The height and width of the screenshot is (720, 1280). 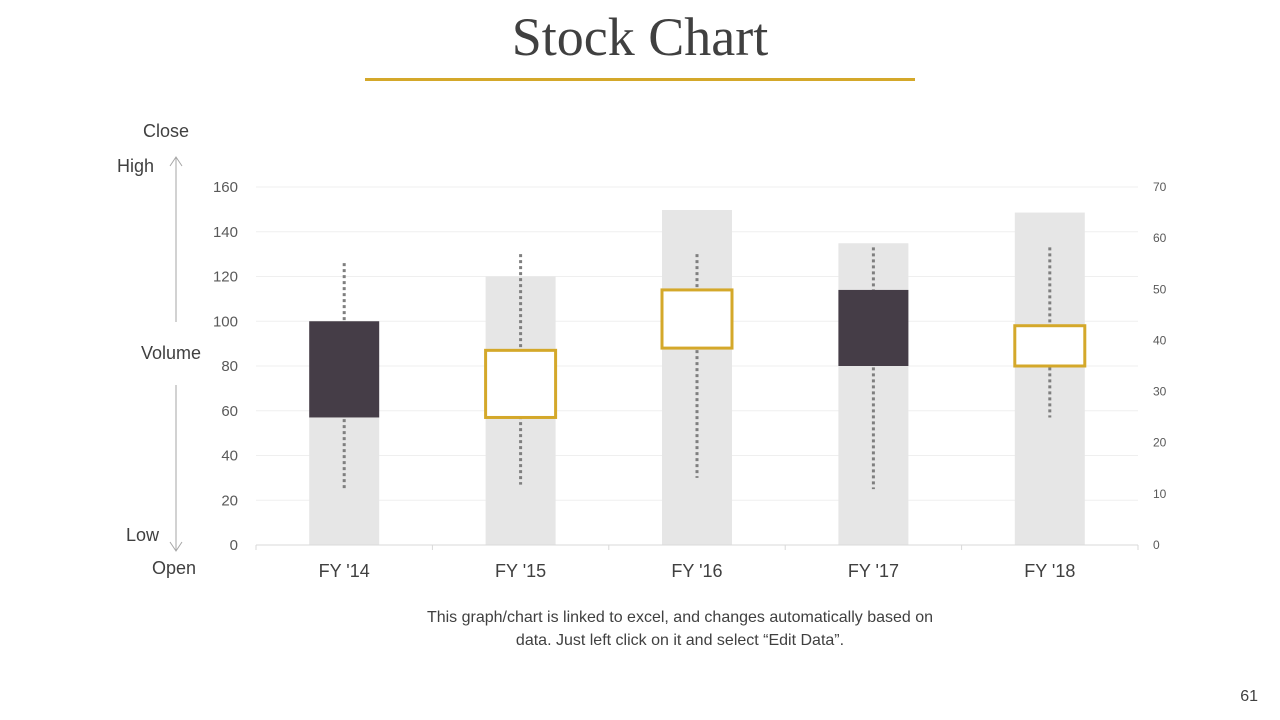 I want to click on candles, so click(x=698, y=353).